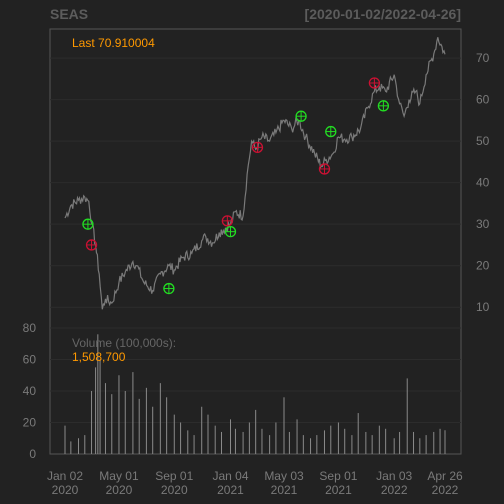 The height and width of the screenshot is (504, 504). Describe the element at coordinates (30, 328) in the screenshot. I see `volume-y-tick: 80` at that location.